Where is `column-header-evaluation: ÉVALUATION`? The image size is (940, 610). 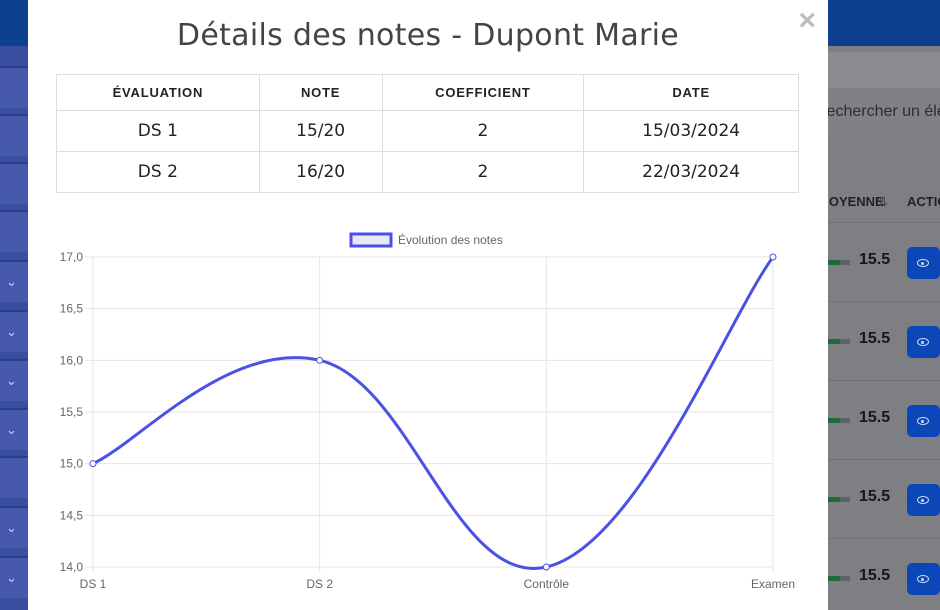
column-header-evaluation: ÉVALUATION is located at coordinates (158, 92).